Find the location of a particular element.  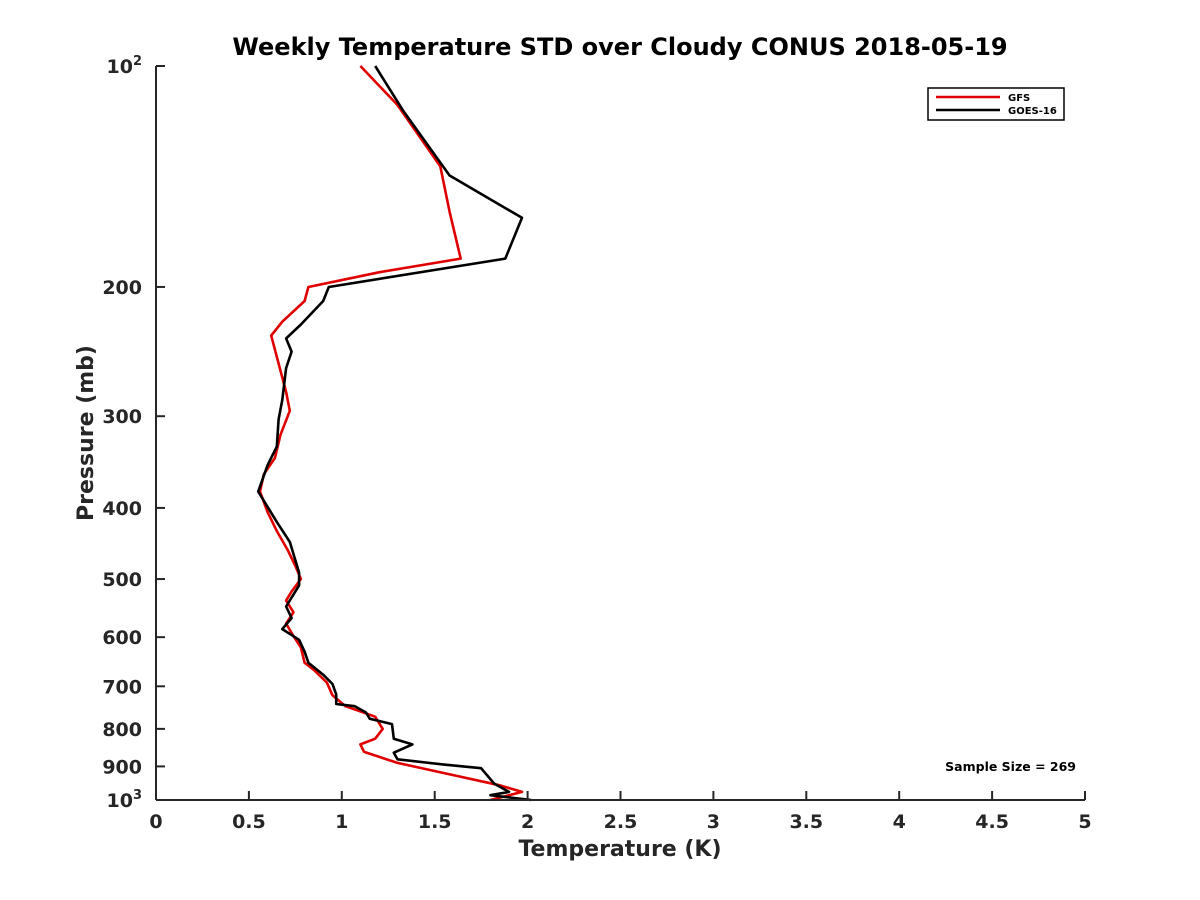

y-tick-label: 600 is located at coordinates (122, 638).